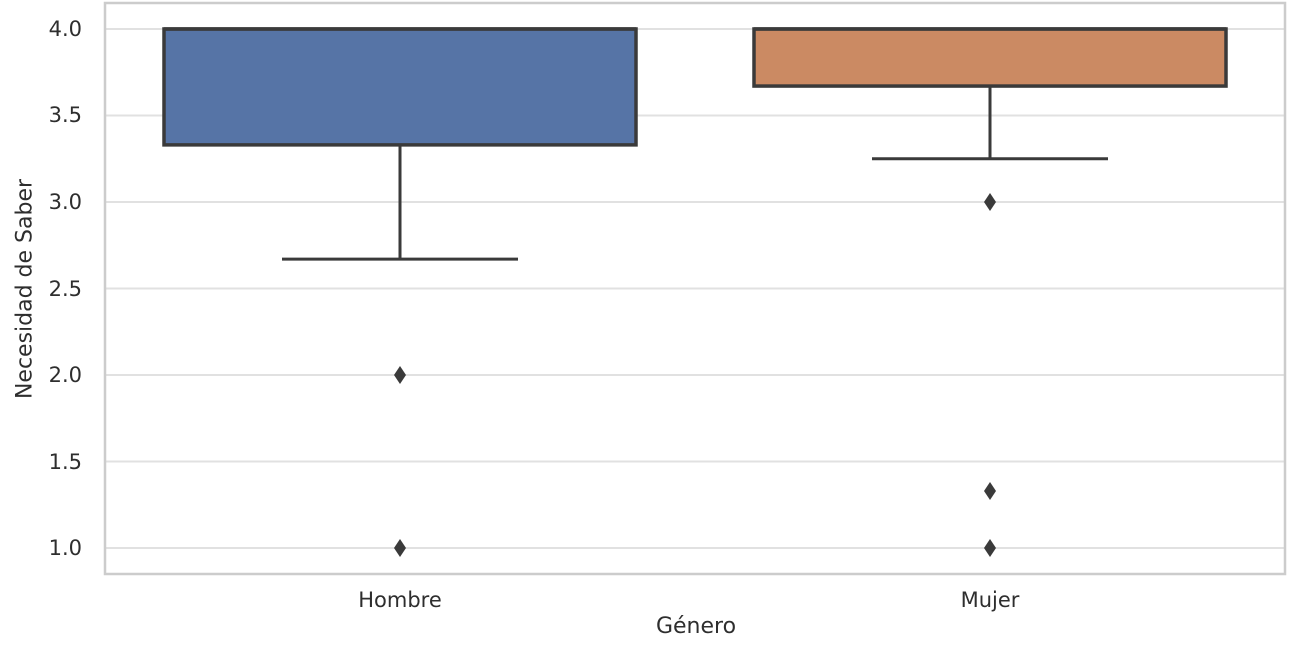 The width and height of the screenshot is (1301, 651). What do you see at coordinates (65, 115) in the screenshot?
I see `y-tick-label: 3.5` at bounding box center [65, 115].